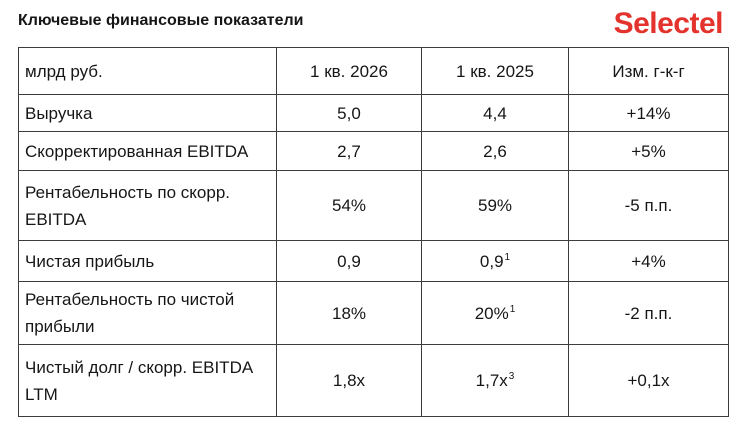  I want to click on value-cell-q1-2026: 5,0, so click(349, 113).